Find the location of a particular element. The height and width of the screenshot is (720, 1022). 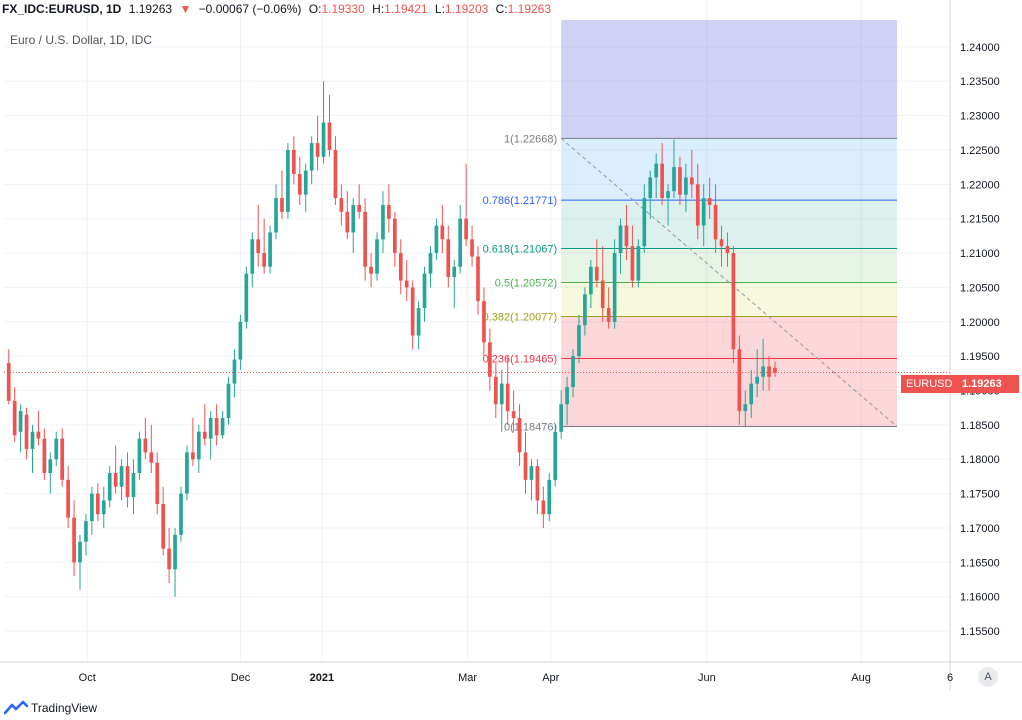

last-price: 1.19263 is located at coordinates (150, 9).